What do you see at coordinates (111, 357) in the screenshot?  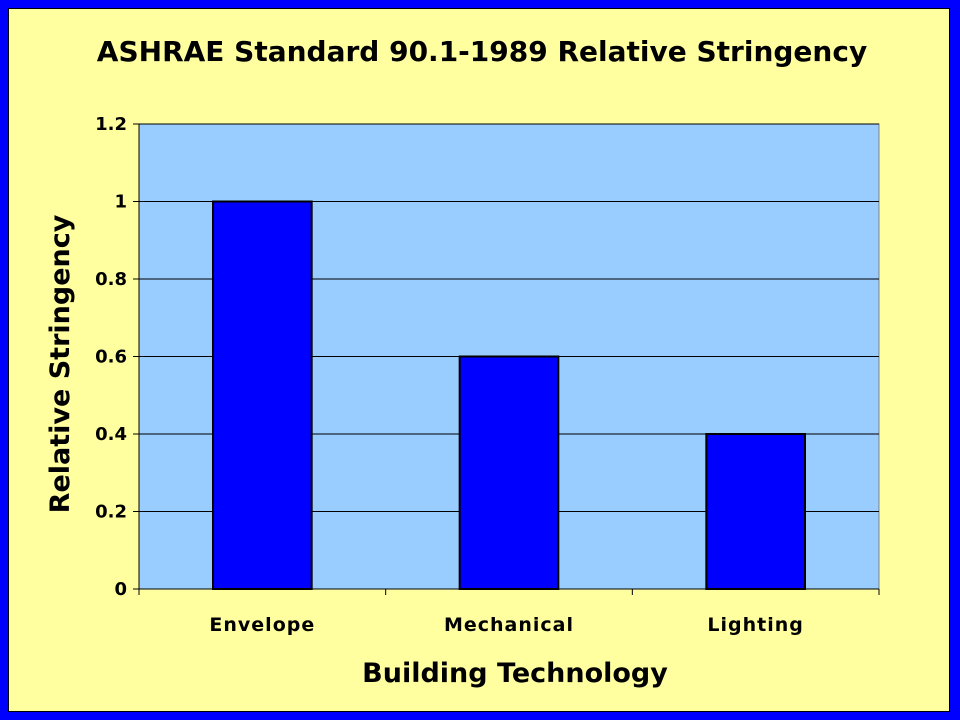 I see `y-tick-label: 0.6` at bounding box center [111, 357].